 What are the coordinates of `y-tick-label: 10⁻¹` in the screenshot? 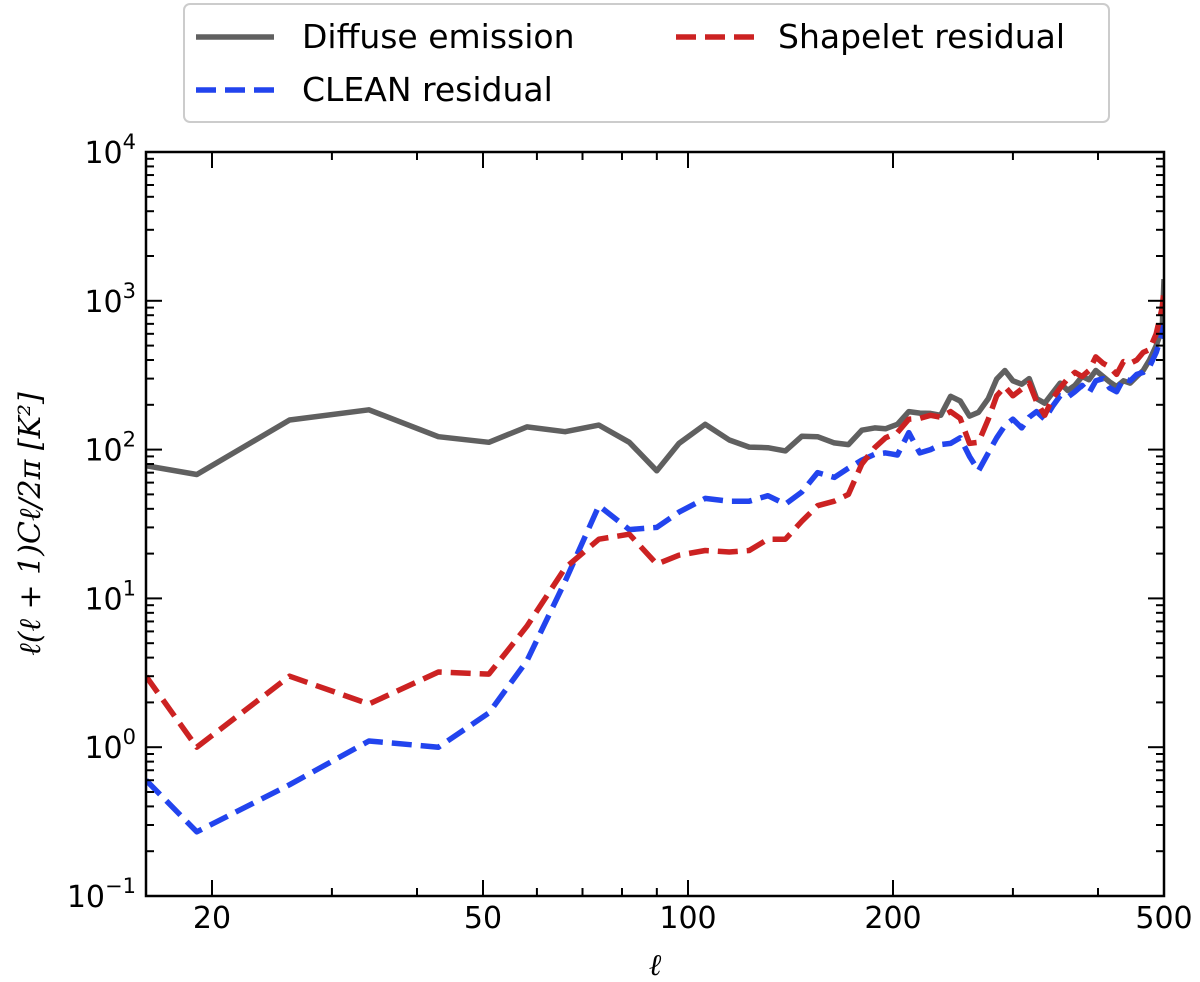 It's located at (101, 894).